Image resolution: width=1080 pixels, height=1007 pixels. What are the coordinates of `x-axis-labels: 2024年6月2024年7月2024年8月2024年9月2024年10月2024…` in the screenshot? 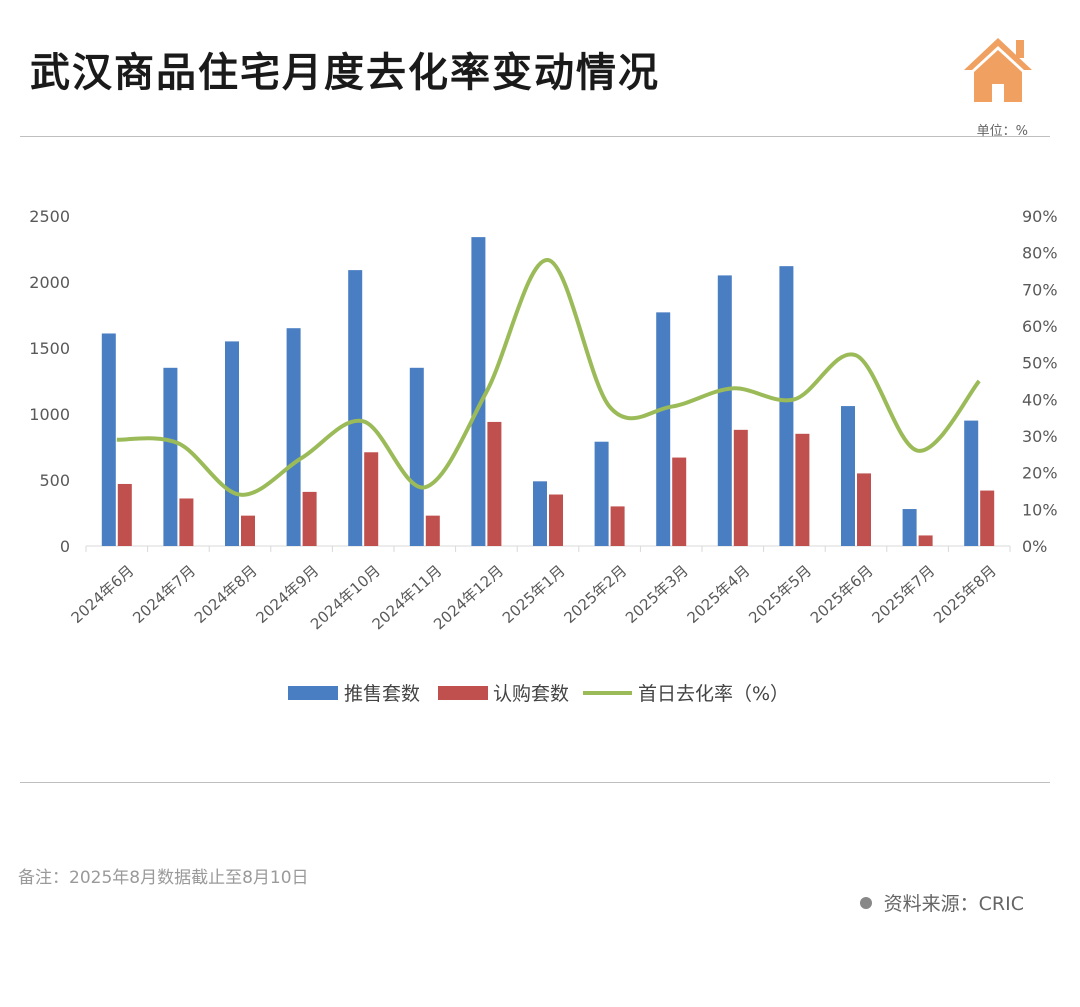 It's located at (534, 598).